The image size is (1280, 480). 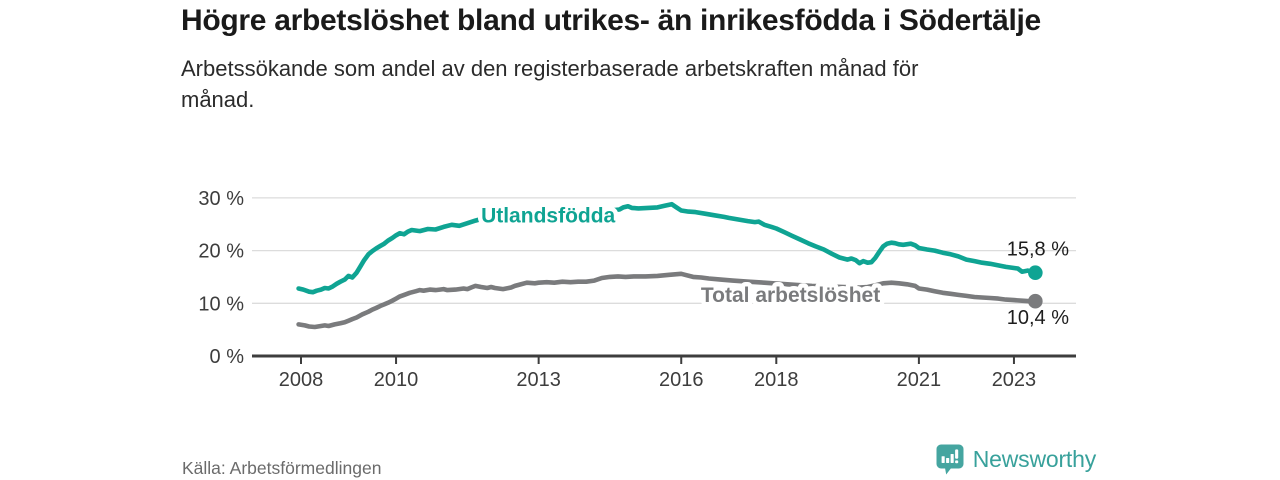 I want to click on x-tick-label: 2016, so click(x=681, y=380).